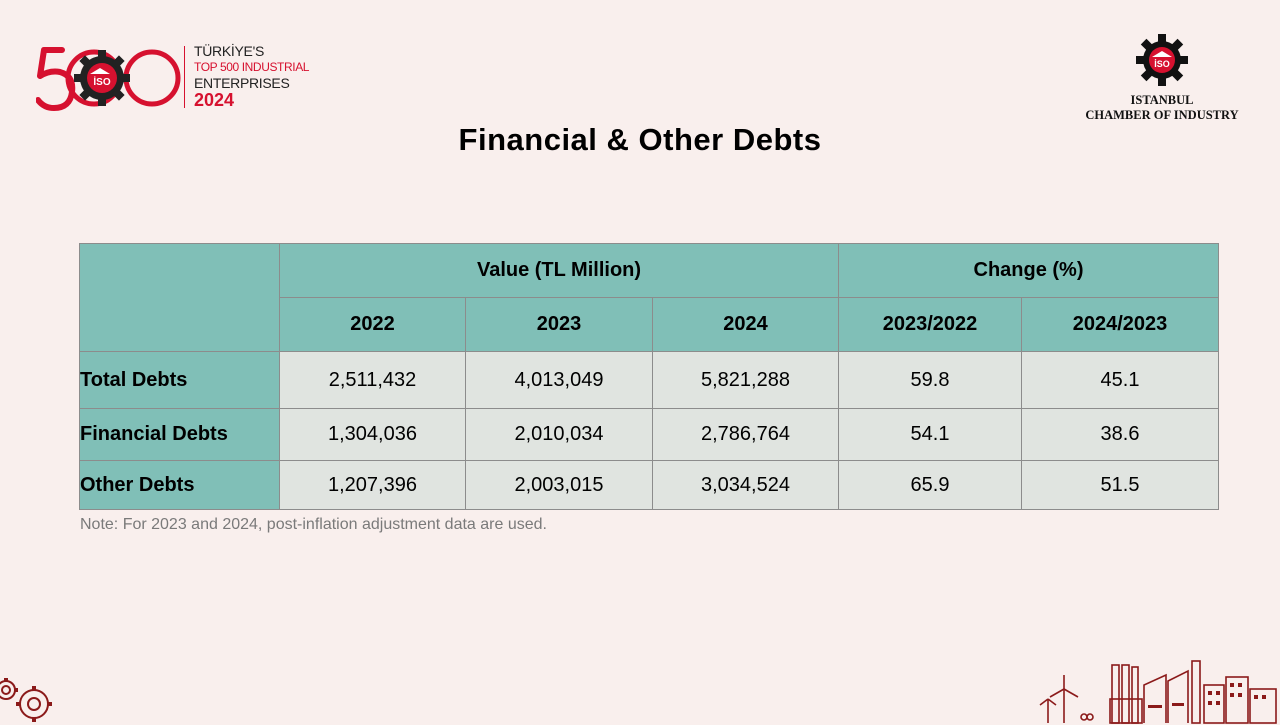  Describe the element at coordinates (1028, 270) in the screenshot. I see `group-header-change: Change (%)` at that location.